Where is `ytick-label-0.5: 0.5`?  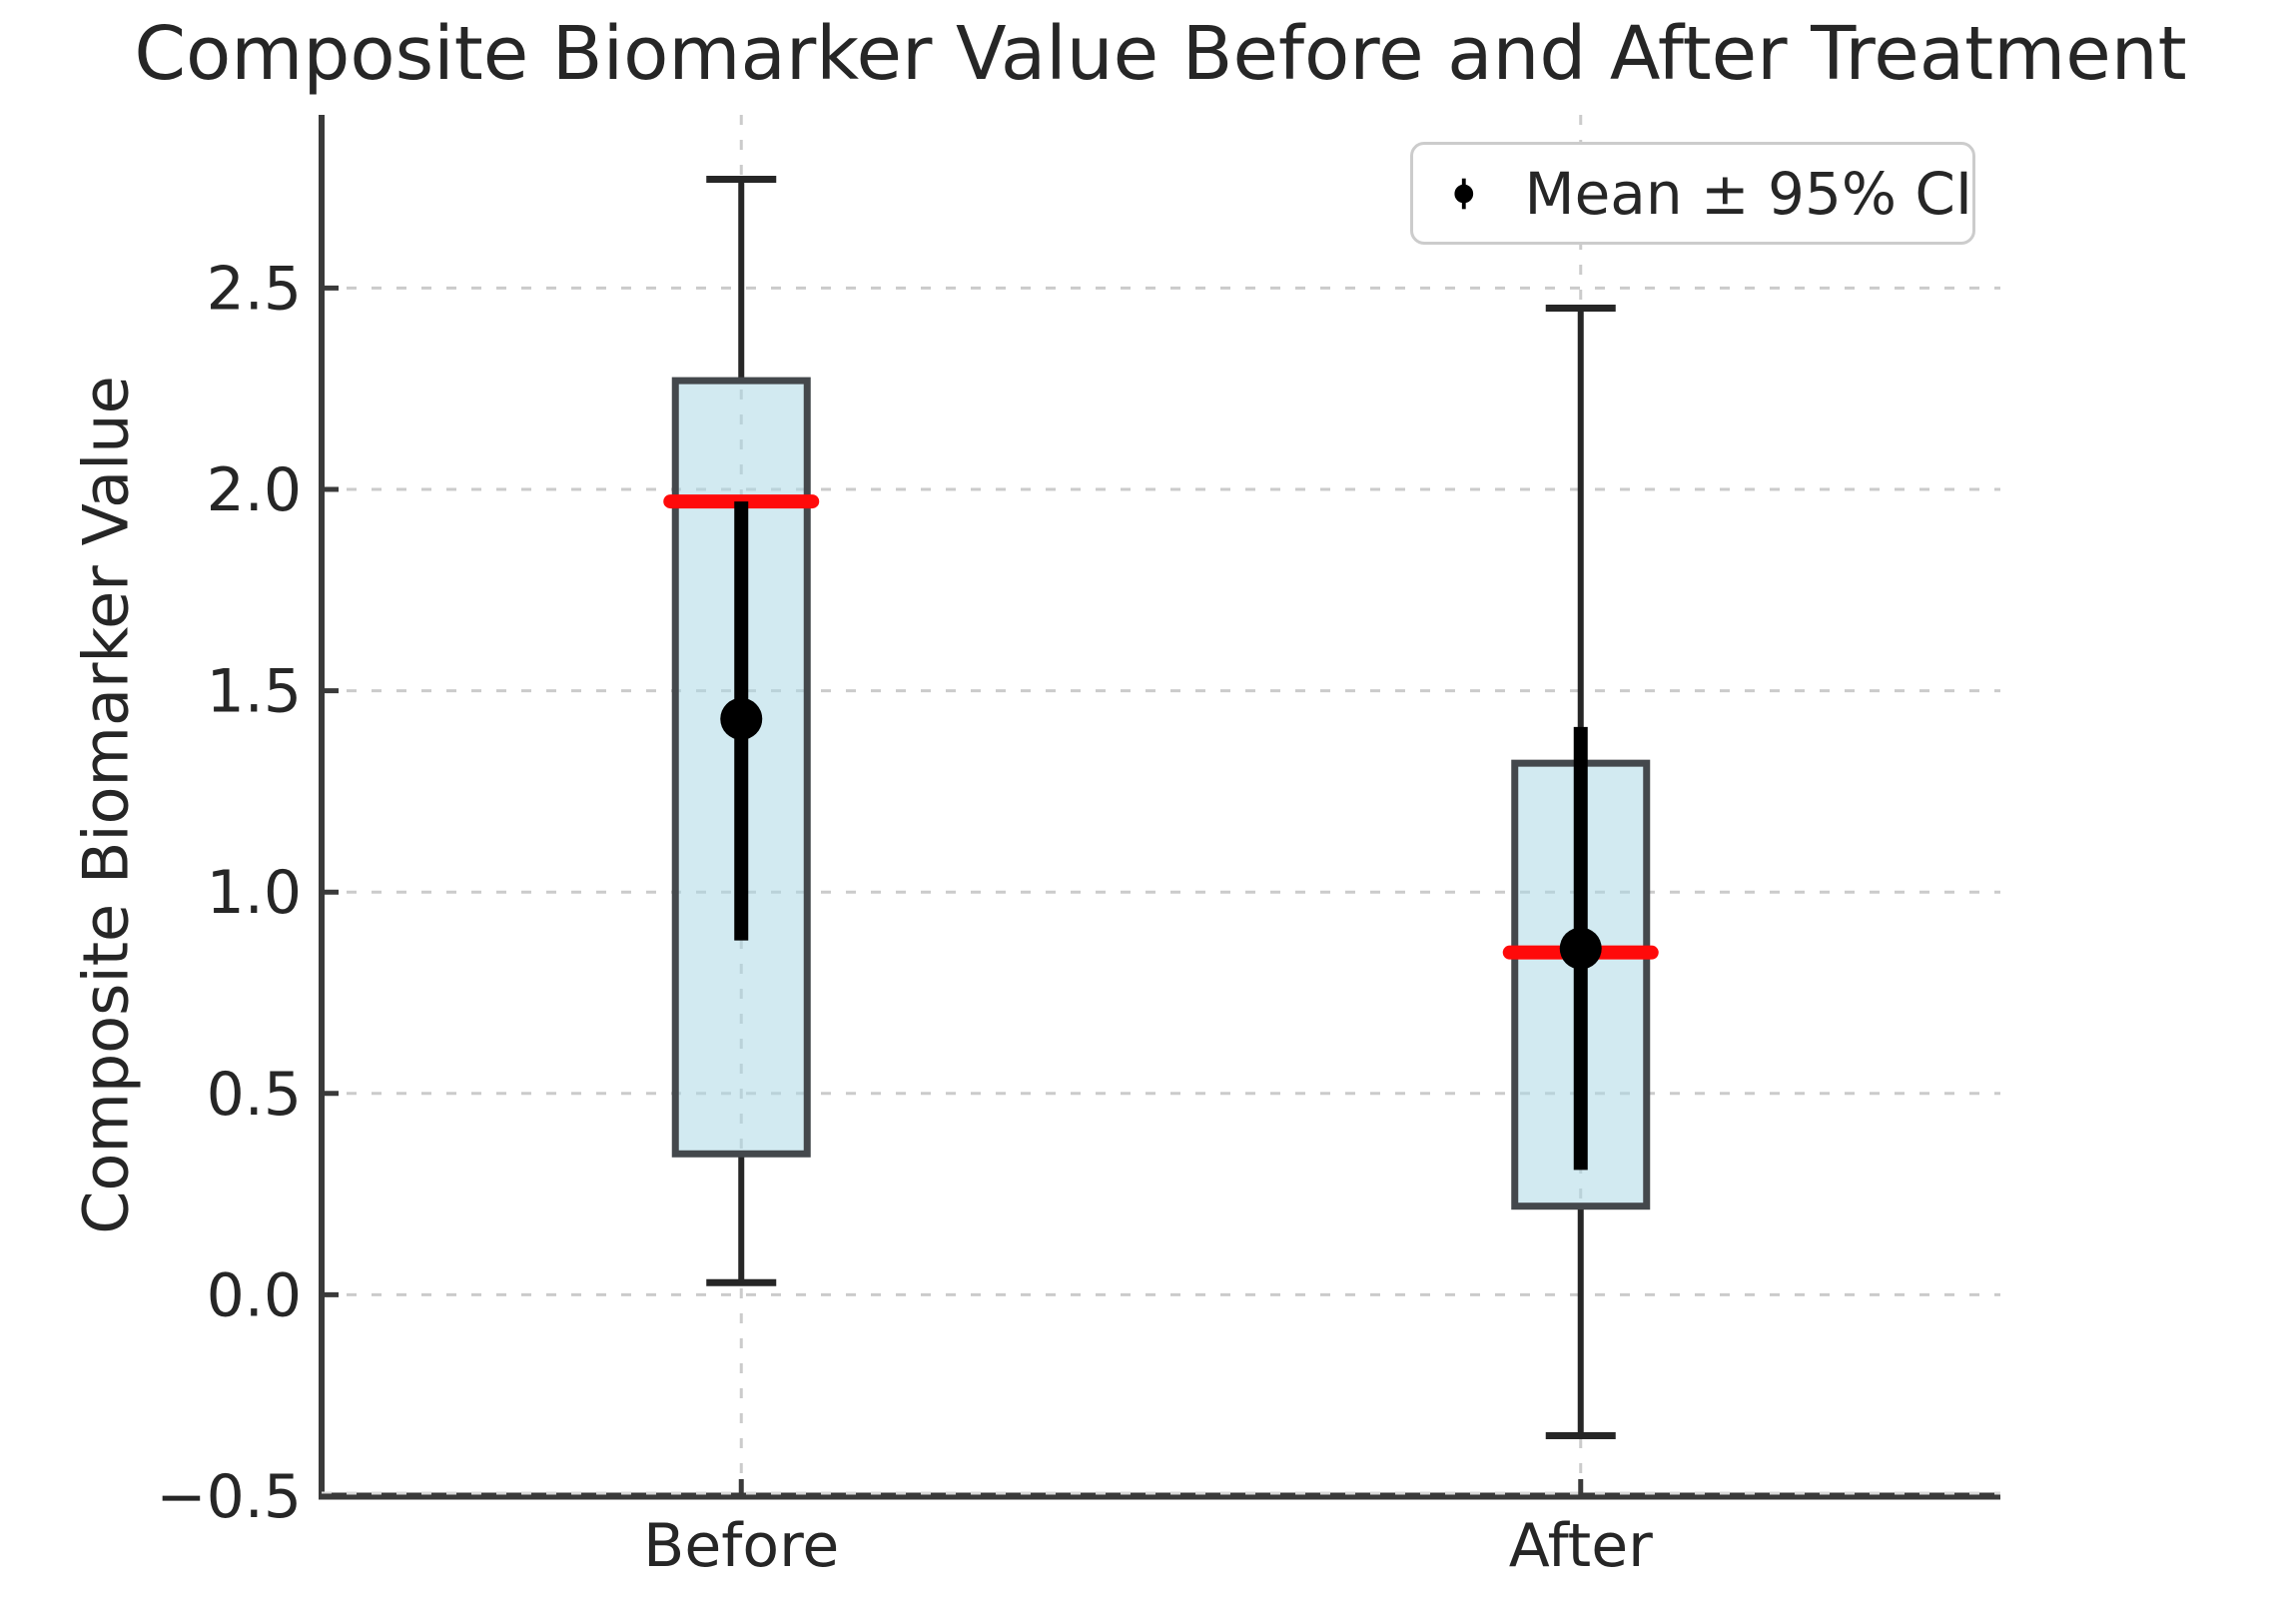
ytick-label-0.5: 0.5 is located at coordinates (255, 1095).